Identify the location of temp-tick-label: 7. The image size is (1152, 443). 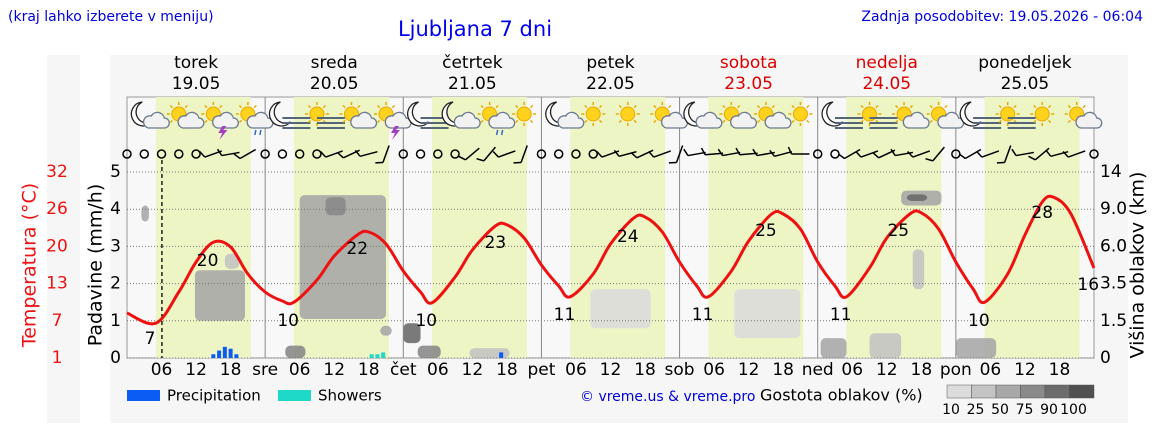
(57, 321).